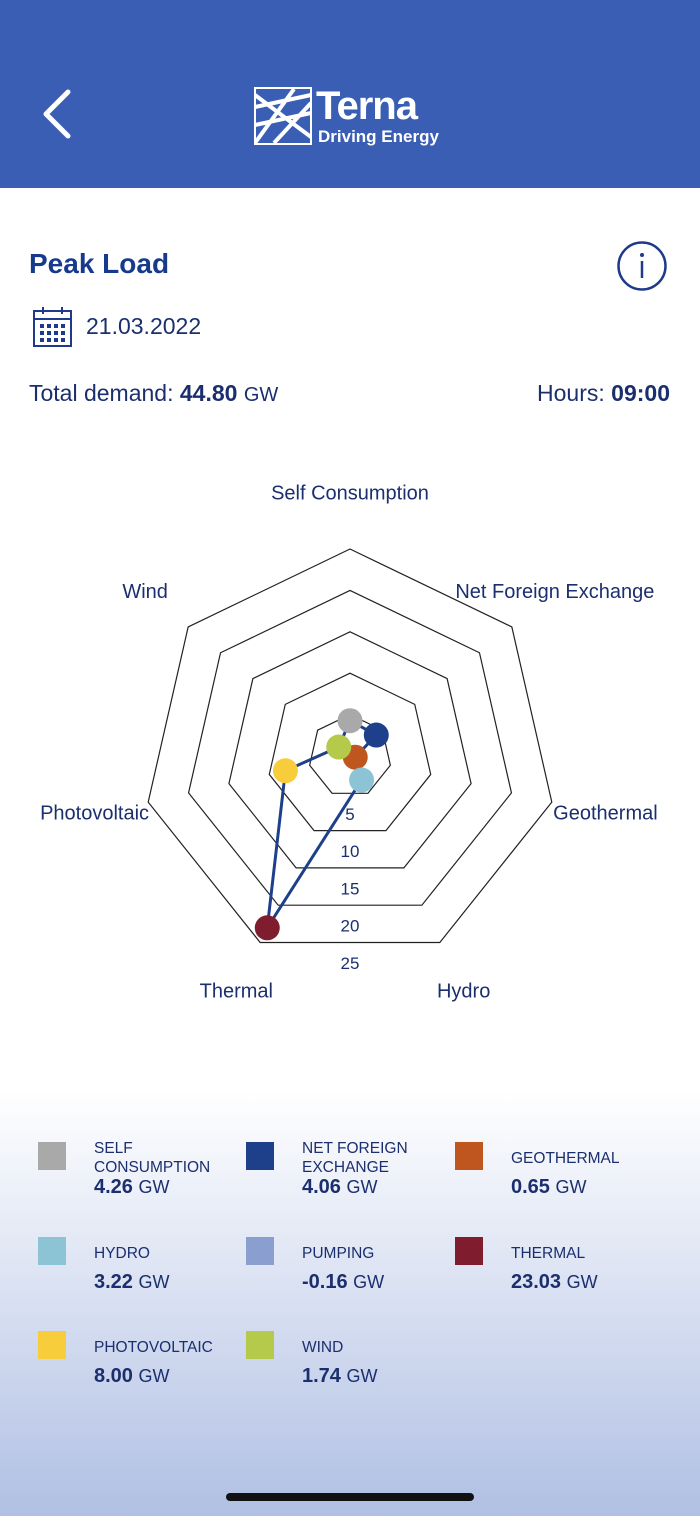 The width and height of the screenshot is (700, 1516). Describe the element at coordinates (236, 991) in the screenshot. I see `axis-label: Thermal` at that location.